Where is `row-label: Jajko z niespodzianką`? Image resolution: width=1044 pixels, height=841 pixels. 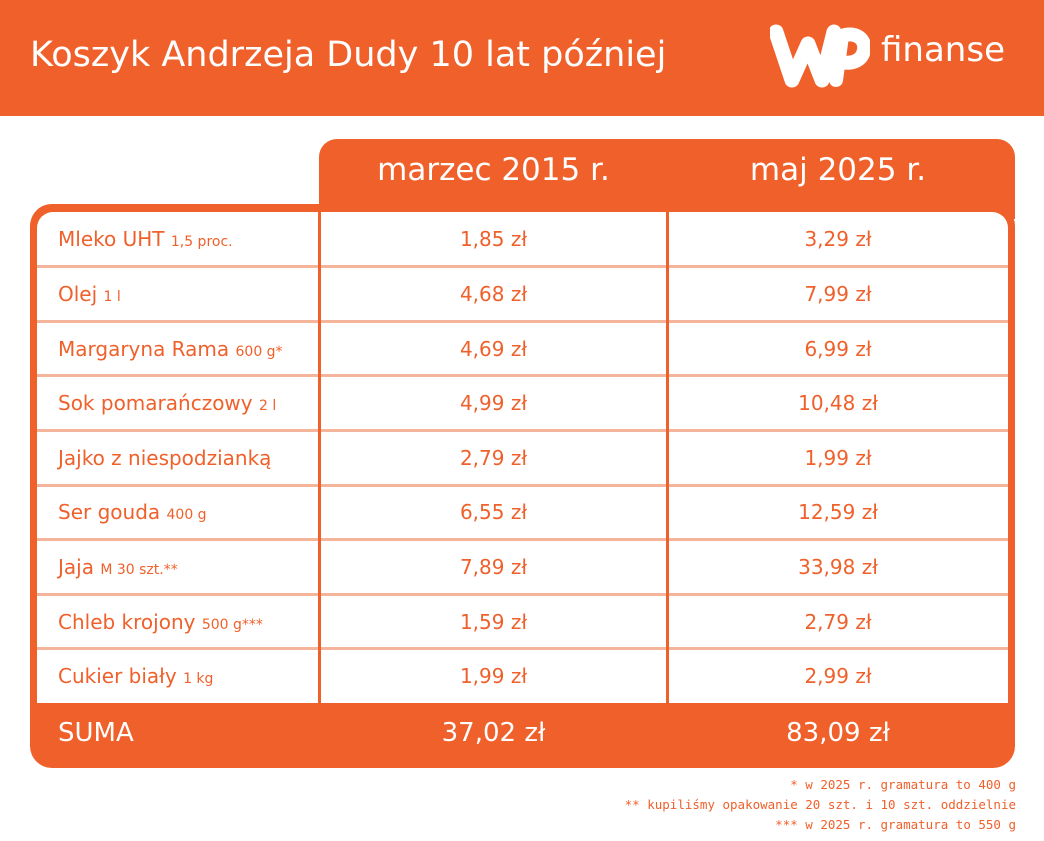 row-label: Jajko z niespodzianką is located at coordinates (164, 458).